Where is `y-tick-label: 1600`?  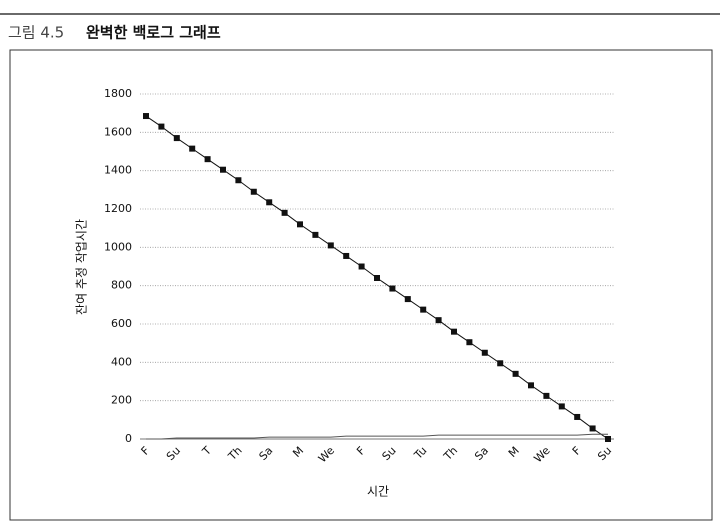 y-tick-label: 1600 is located at coordinates (118, 131).